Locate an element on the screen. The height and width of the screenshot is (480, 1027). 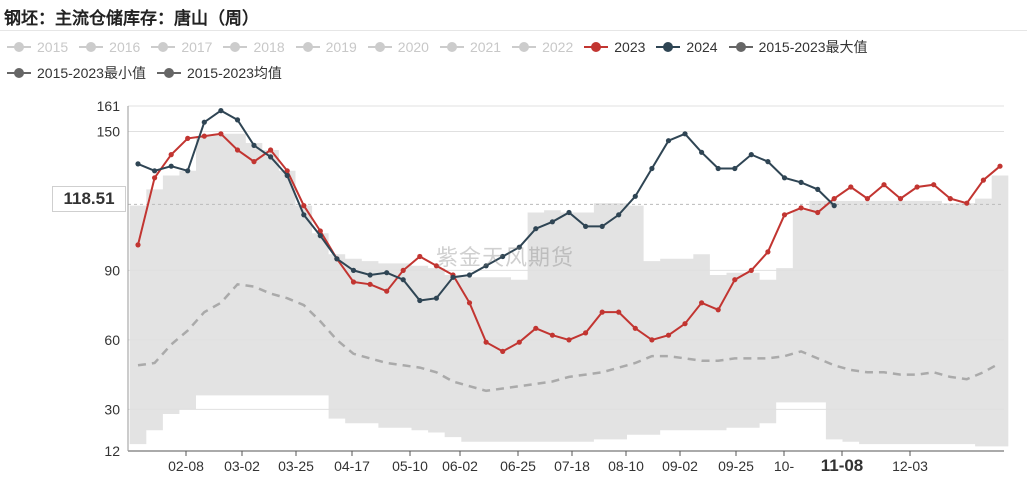
legend-item: 2015 is located at coordinates (37, 47).